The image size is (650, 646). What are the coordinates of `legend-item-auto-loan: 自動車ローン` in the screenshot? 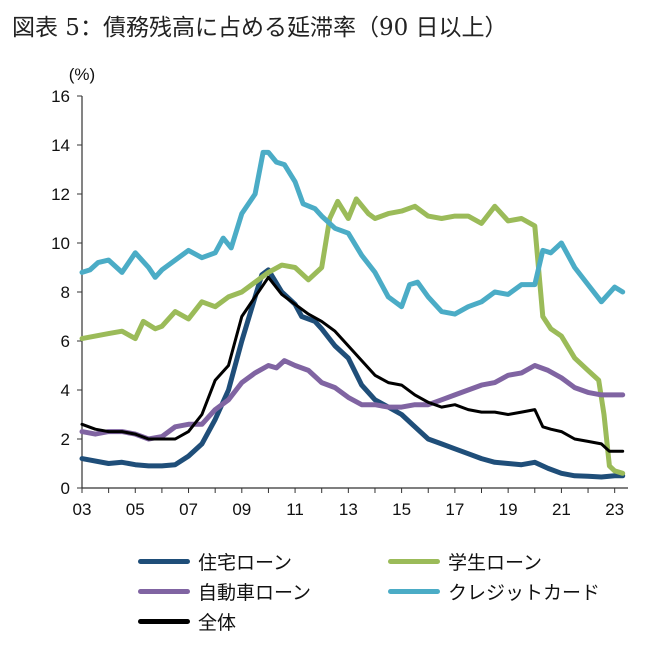 It's located at (224, 591).